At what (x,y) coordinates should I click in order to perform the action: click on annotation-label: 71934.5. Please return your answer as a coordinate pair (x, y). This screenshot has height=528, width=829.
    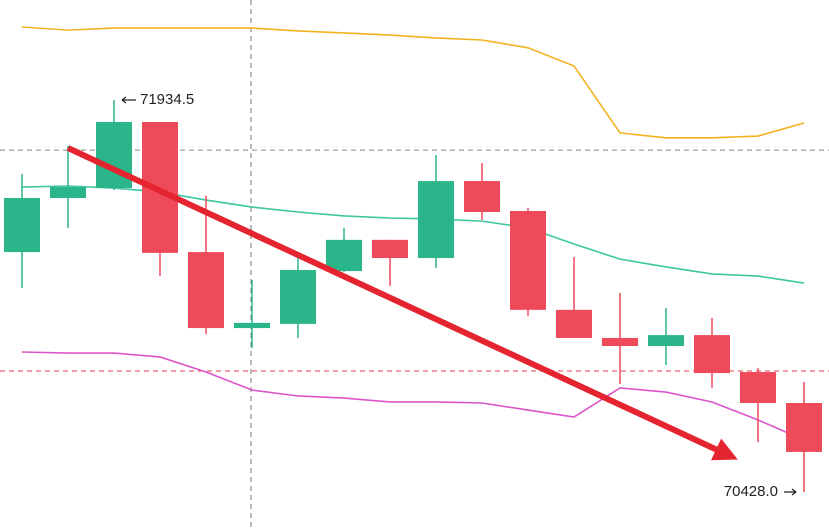
    Looking at the image, I should click on (167, 99).